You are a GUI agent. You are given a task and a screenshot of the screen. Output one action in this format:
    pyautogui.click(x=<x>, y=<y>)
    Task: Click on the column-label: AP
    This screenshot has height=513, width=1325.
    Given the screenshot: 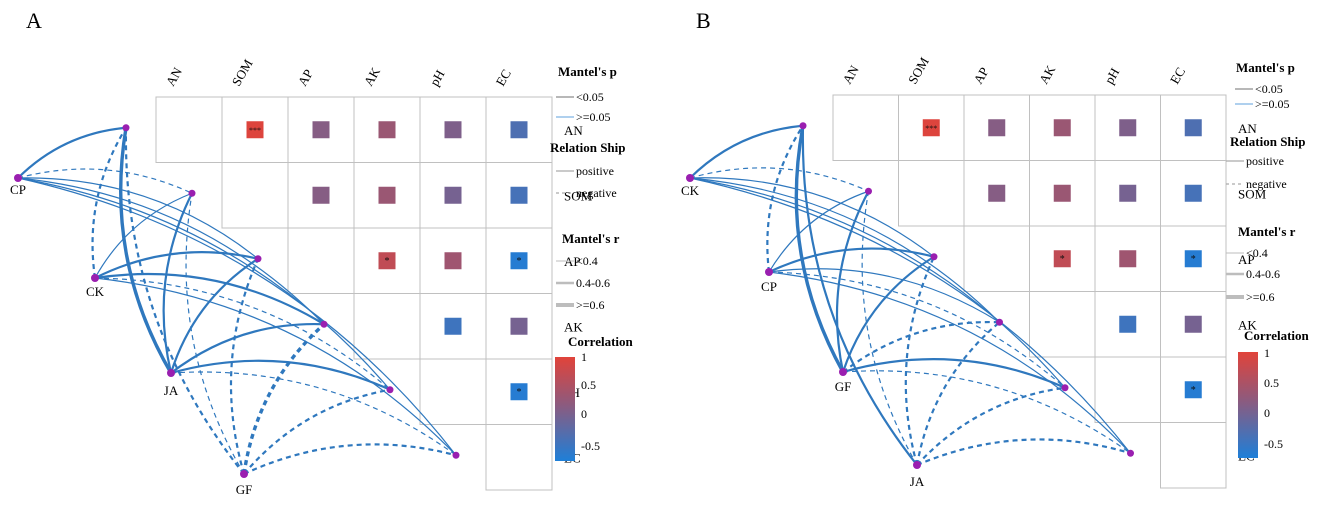 What is the action you would take?
    pyautogui.click(x=980, y=76)
    